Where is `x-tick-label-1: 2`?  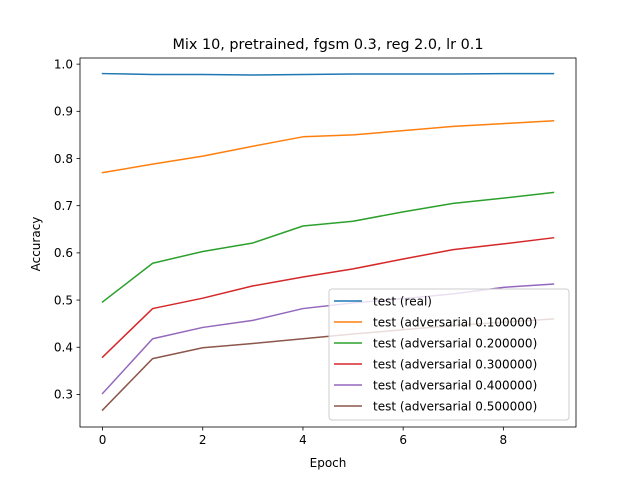
x-tick-label-1: 2 is located at coordinates (203, 440).